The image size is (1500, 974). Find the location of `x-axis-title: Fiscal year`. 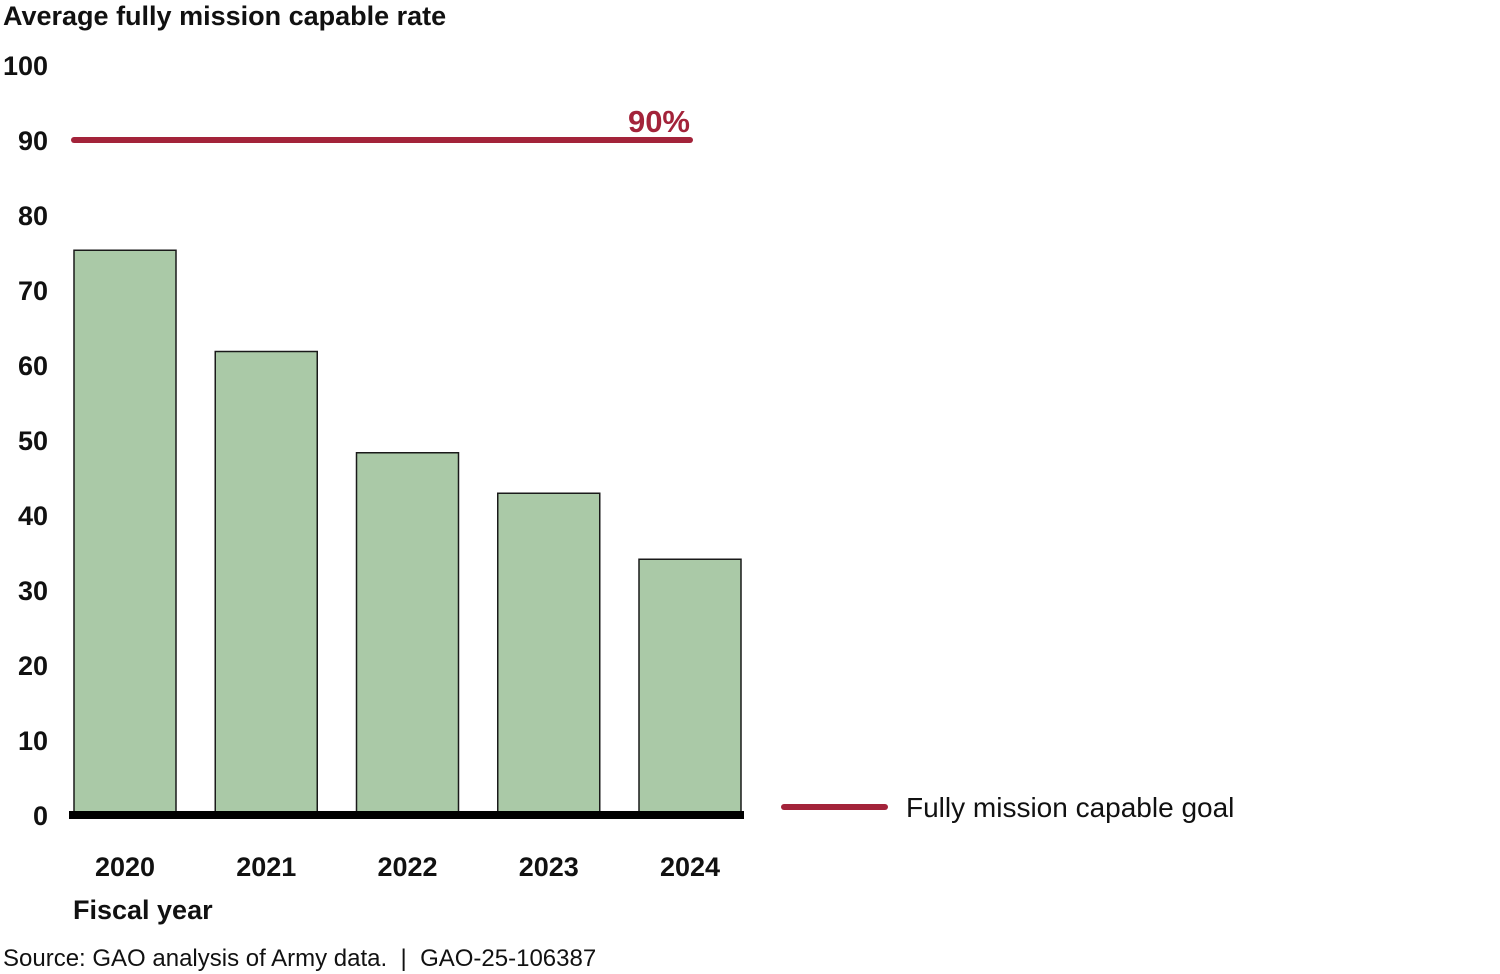

x-axis-title: Fiscal year is located at coordinates (143, 910).